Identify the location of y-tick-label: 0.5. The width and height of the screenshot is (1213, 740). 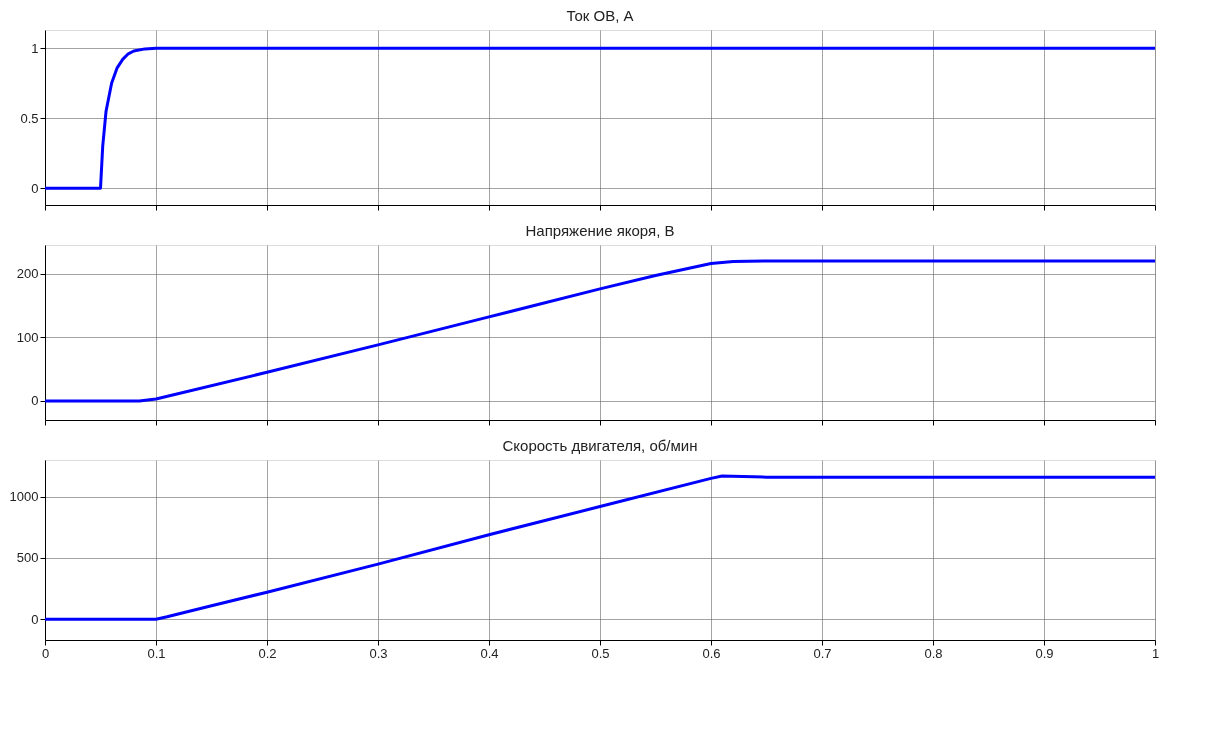
(29, 118).